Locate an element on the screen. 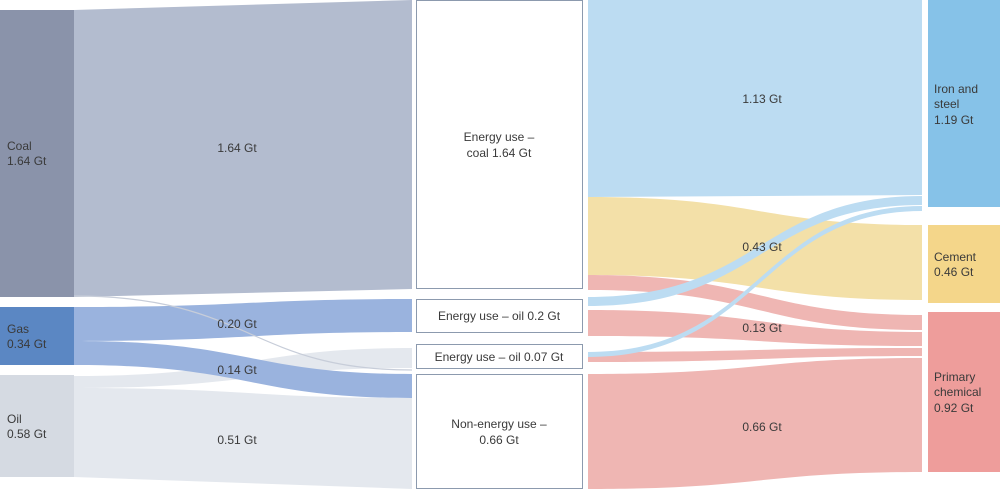 The height and width of the screenshot is (489, 1000). flow-gas-oil-energy is located at coordinates (243, 320).